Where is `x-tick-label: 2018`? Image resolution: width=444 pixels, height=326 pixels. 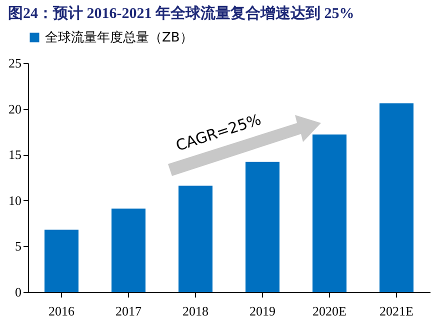
x-tick-label: 2018 is located at coordinates (195, 311).